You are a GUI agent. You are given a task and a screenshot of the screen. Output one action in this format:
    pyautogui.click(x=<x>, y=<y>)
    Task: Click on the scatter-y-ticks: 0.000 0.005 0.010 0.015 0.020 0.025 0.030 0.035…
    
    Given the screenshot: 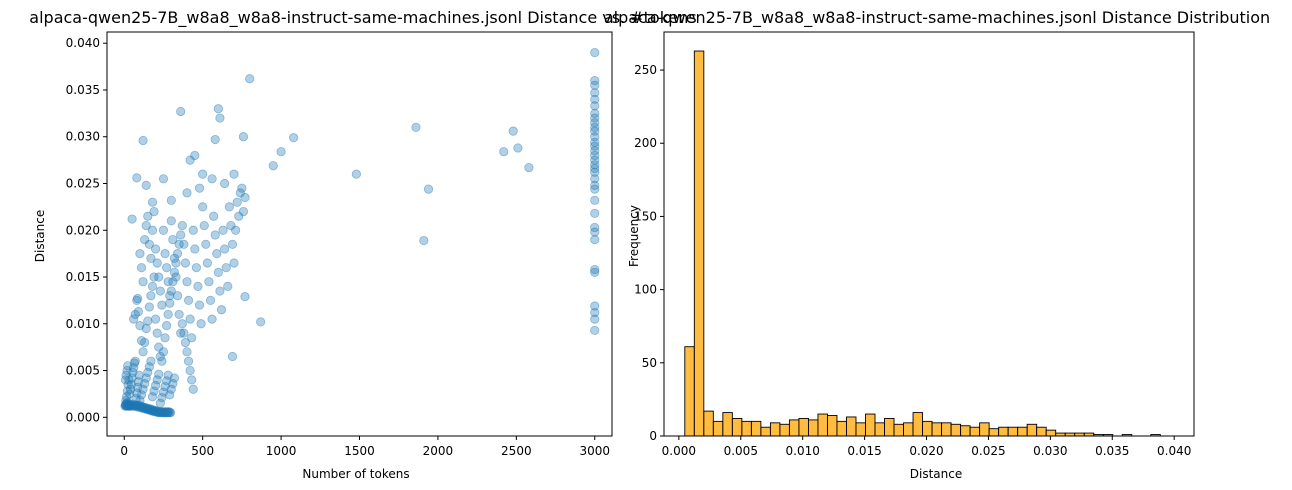 What is the action you would take?
    pyautogui.click(x=86, y=230)
    